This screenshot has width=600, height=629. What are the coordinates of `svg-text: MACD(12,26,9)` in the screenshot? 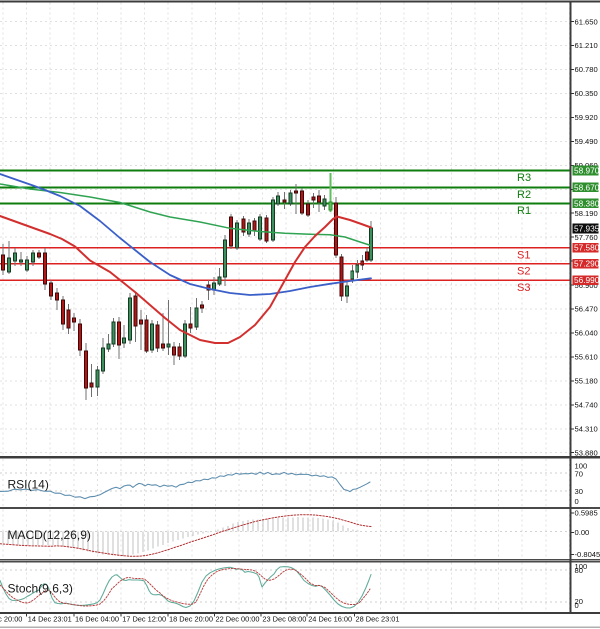 It's located at (49, 535).